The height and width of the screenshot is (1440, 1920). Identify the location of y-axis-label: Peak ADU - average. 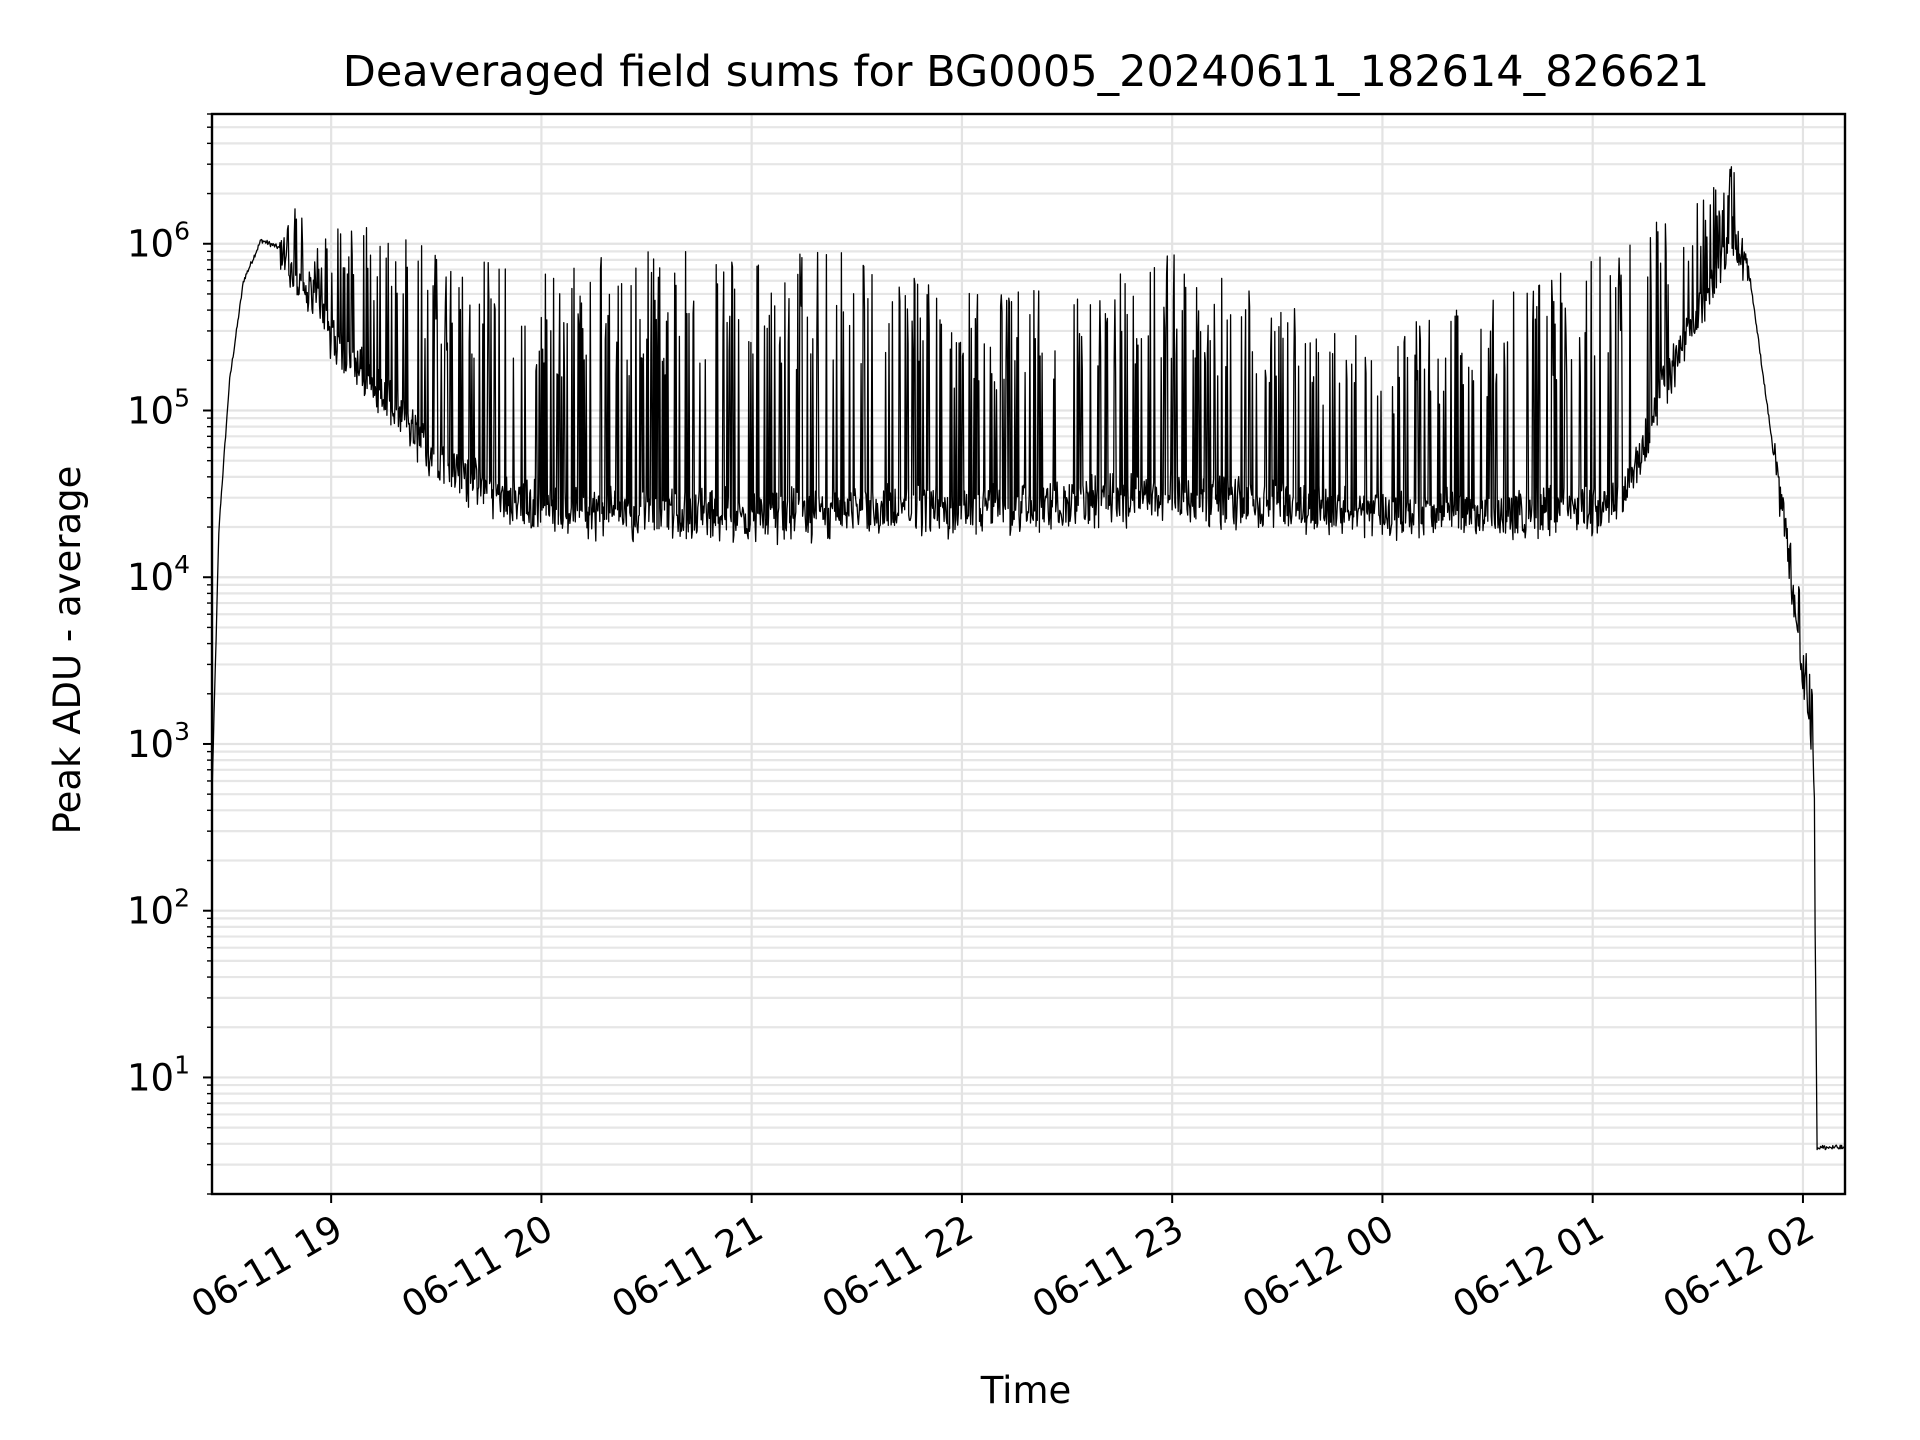
(67, 650).